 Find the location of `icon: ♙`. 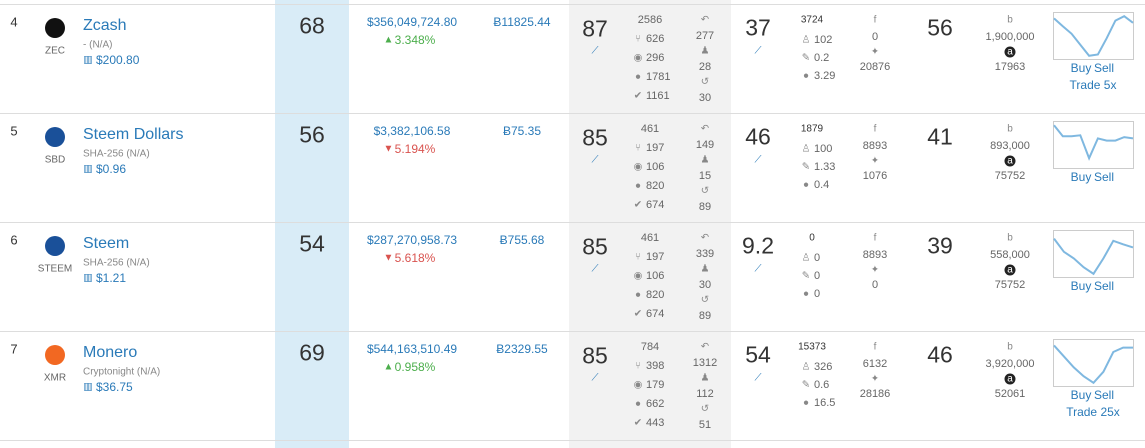

icon: ♙ is located at coordinates (806, 40).